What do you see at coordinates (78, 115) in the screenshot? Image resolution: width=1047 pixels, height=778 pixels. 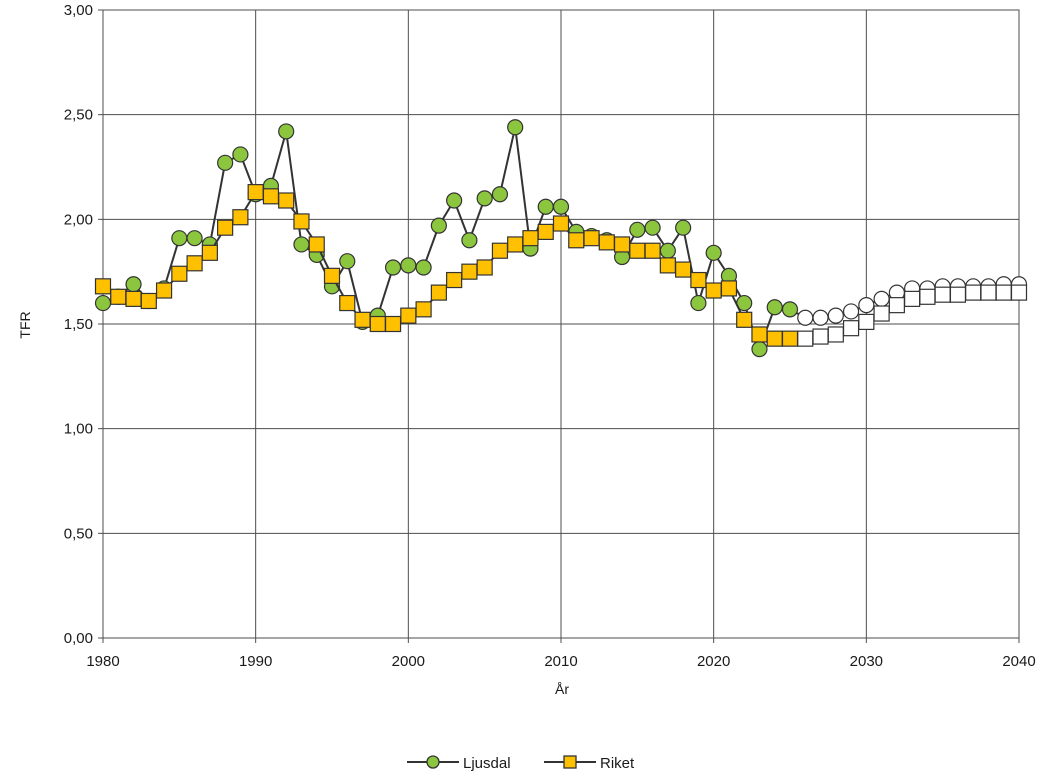 I see `y-tick-label: 2,50` at bounding box center [78, 115].